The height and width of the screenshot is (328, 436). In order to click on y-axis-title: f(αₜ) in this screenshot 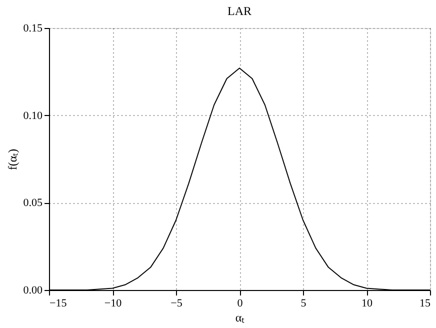, I will do `click(12, 159)`.